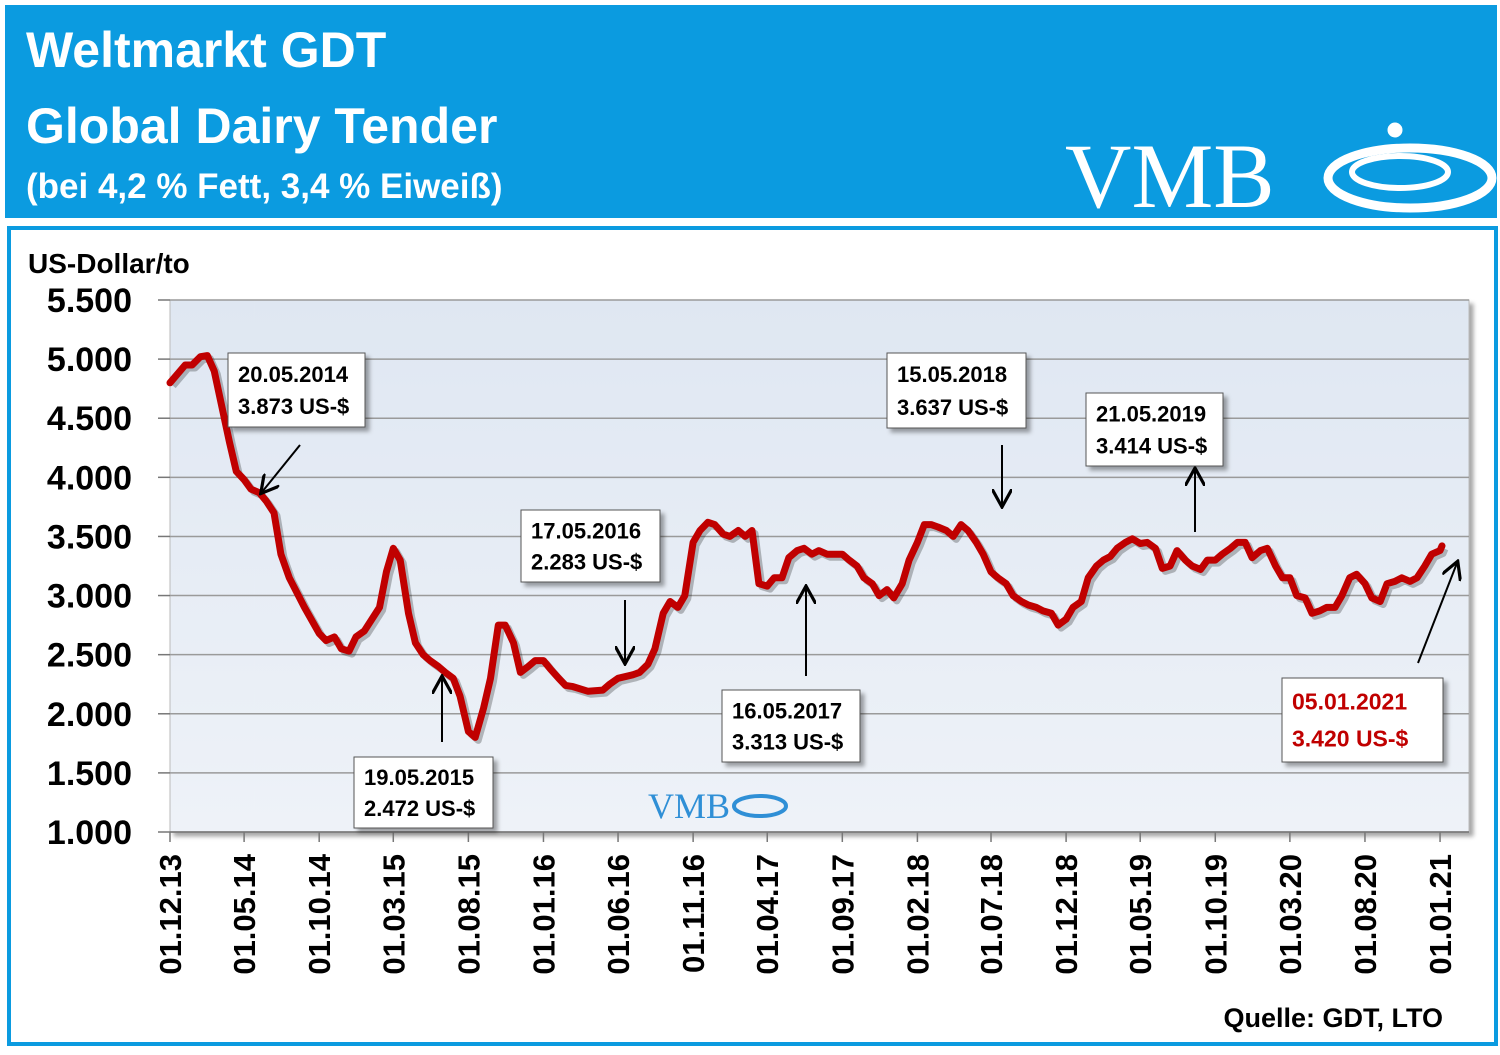  I want to click on x-tick-label: 01.04.17, so click(767, 914).